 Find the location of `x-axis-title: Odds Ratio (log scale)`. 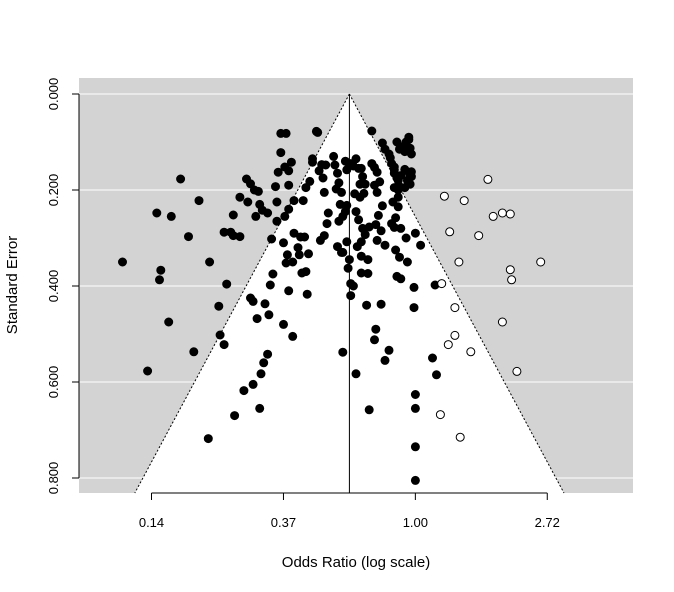

x-axis-title: Odds Ratio (log scale) is located at coordinates (356, 562).